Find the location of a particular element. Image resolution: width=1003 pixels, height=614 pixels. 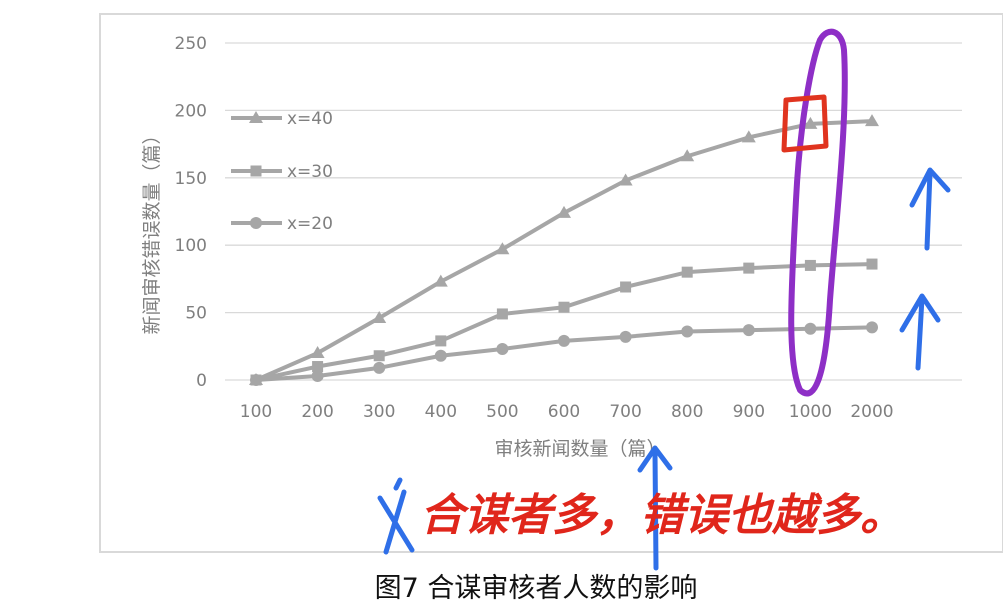

y-tick-label: 50 is located at coordinates (196, 314).